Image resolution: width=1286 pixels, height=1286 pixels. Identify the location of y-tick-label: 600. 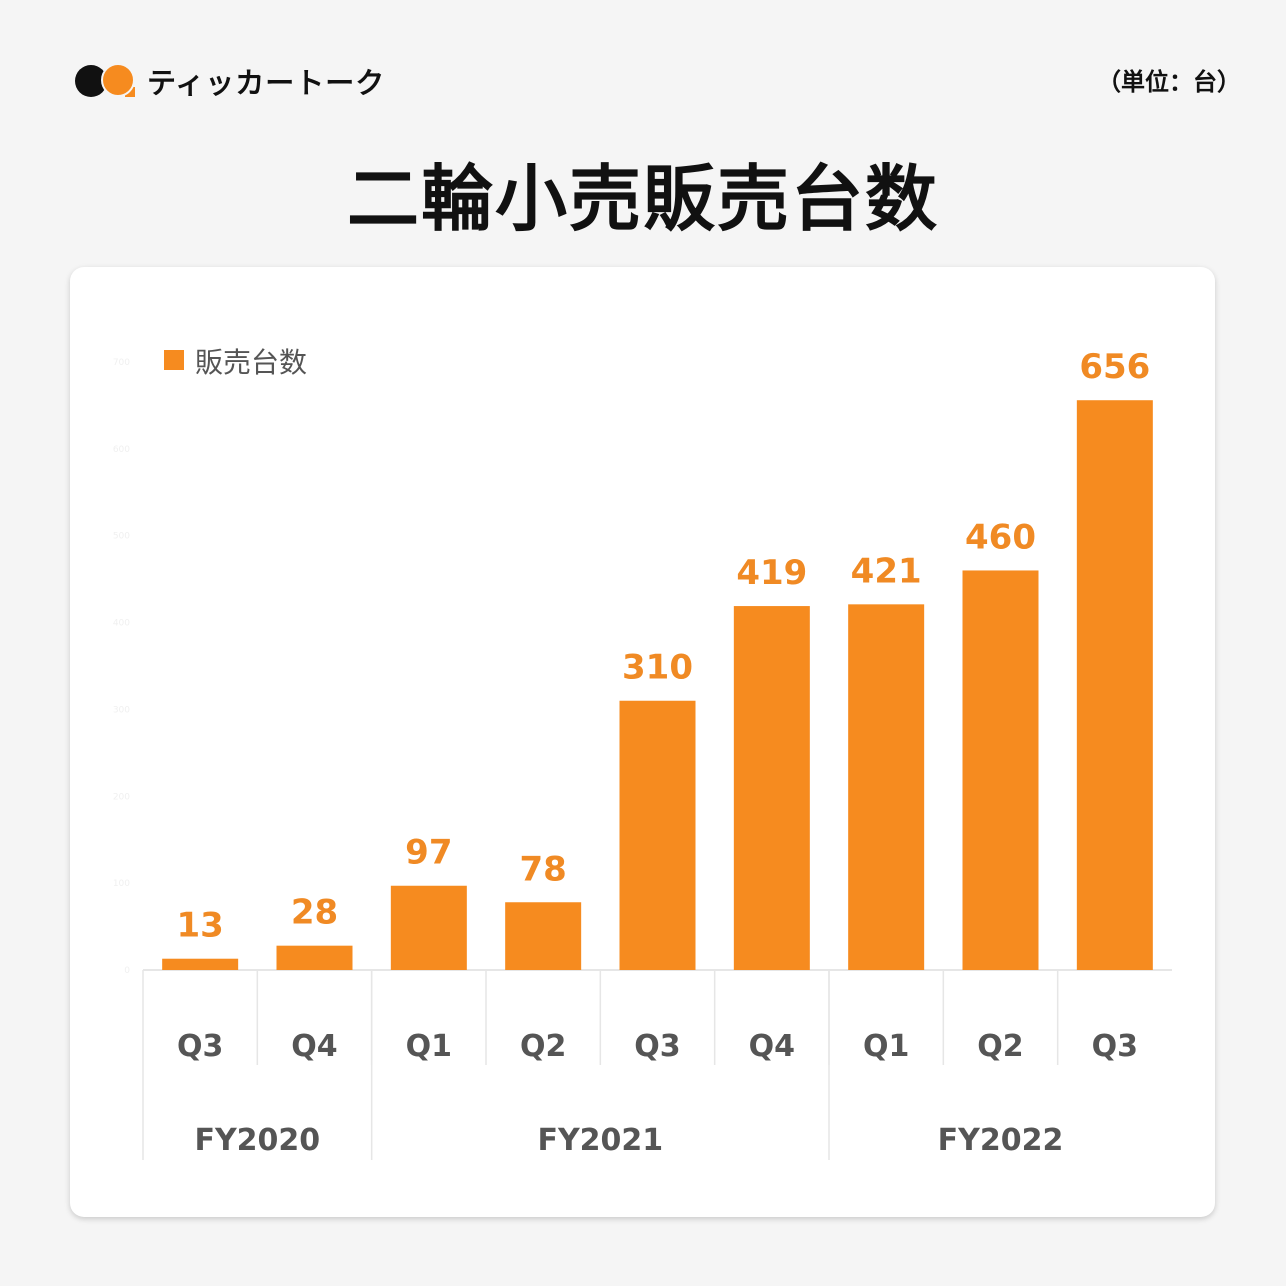
(121, 450).